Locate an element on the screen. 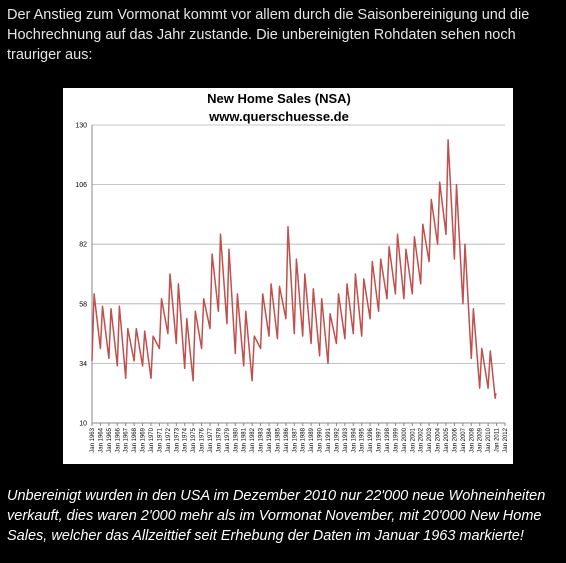 This screenshot has height=563, width=566. x-tick-label: Jan 1980 is located at coordinates (236, 439).